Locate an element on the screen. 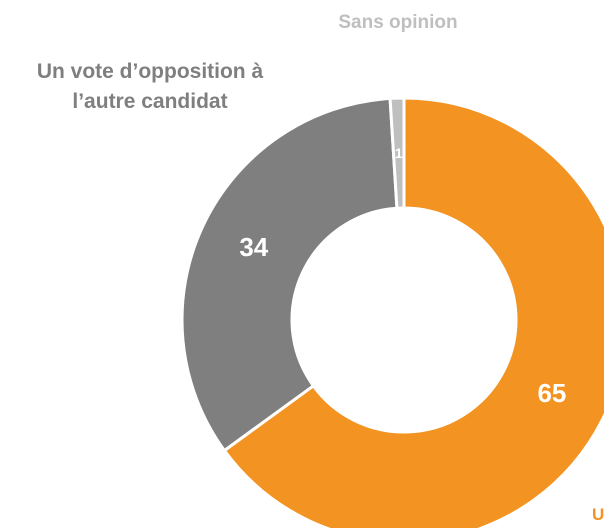 Image resolution: width=604 pixels, height=528 pixels. category-label-line: Un vote d’opposition à is located at coordinates (150, 71).